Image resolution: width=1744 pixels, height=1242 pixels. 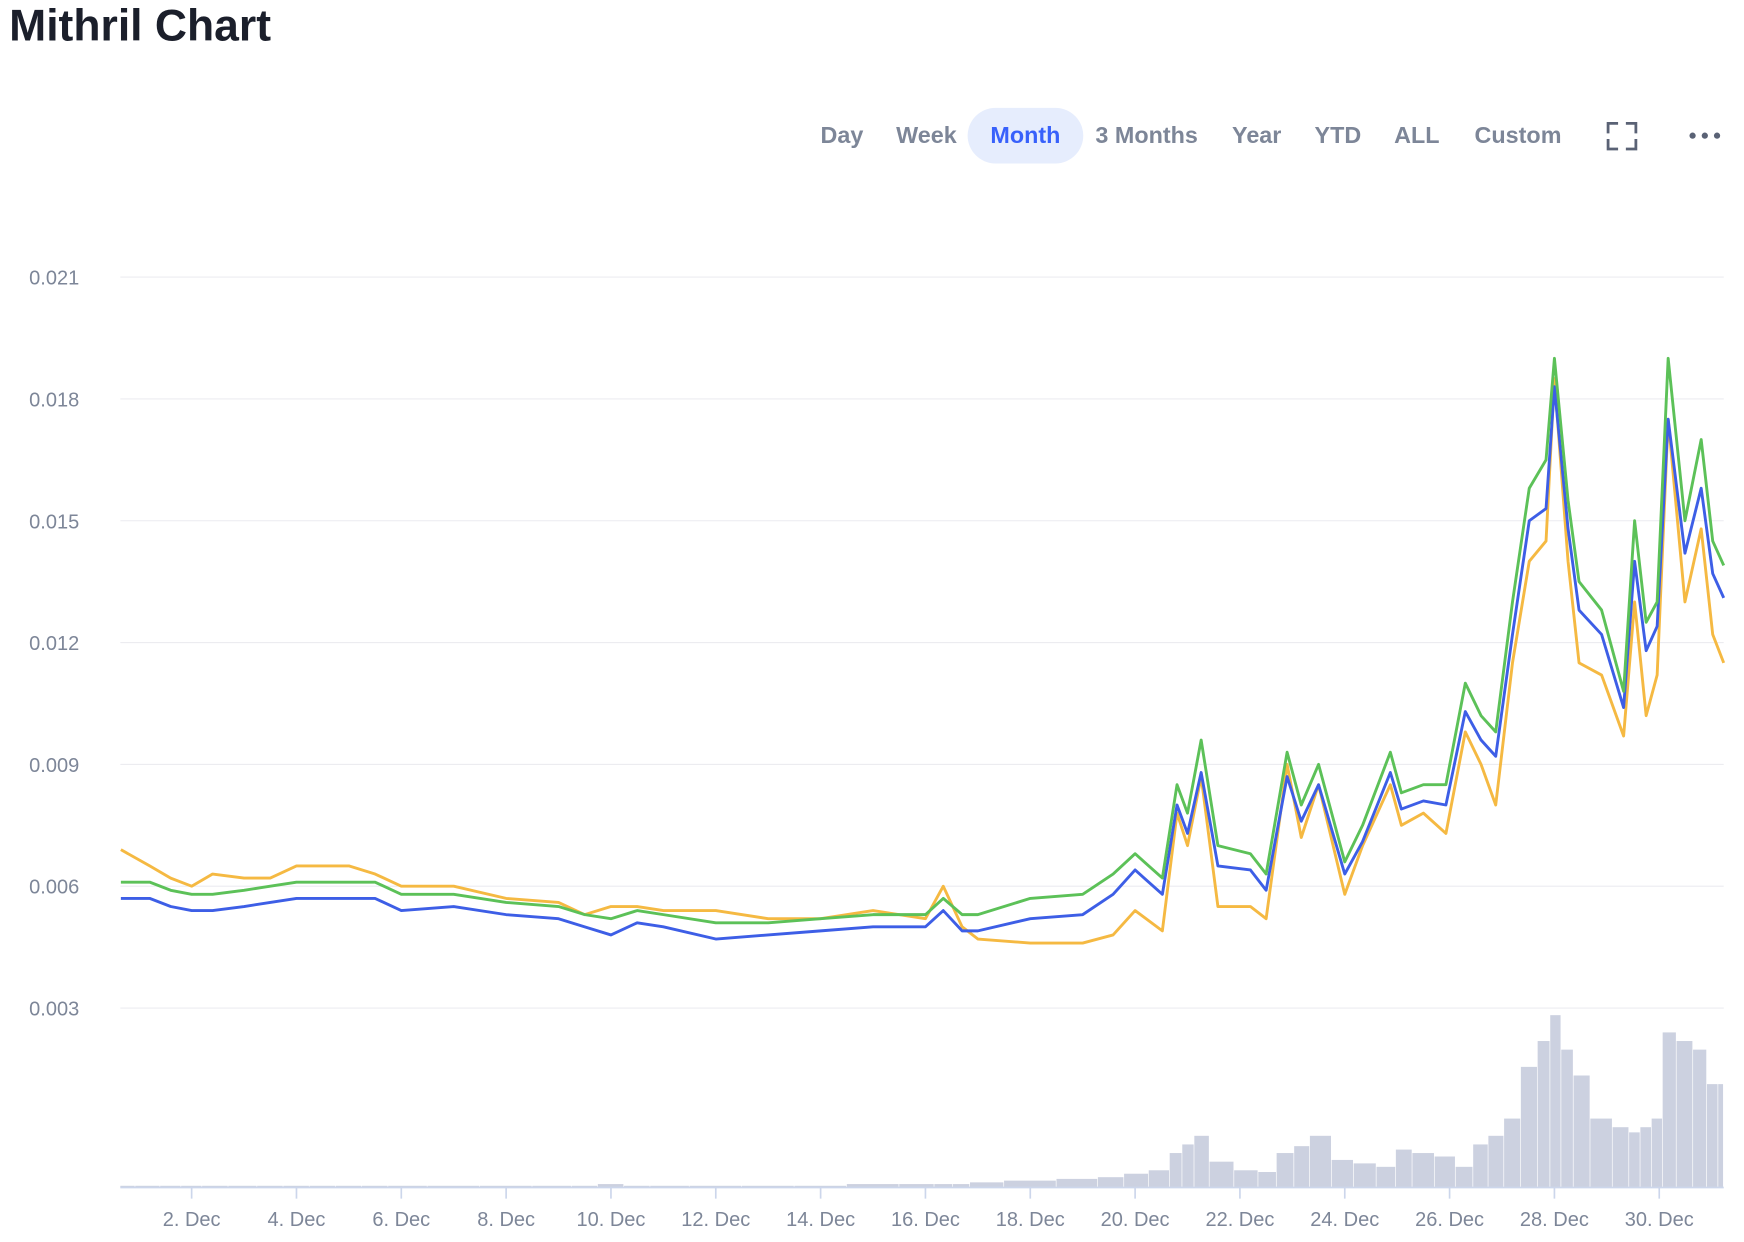 I want to click on x-tick-label: 16. Dec, so click(x=925, y=1220).